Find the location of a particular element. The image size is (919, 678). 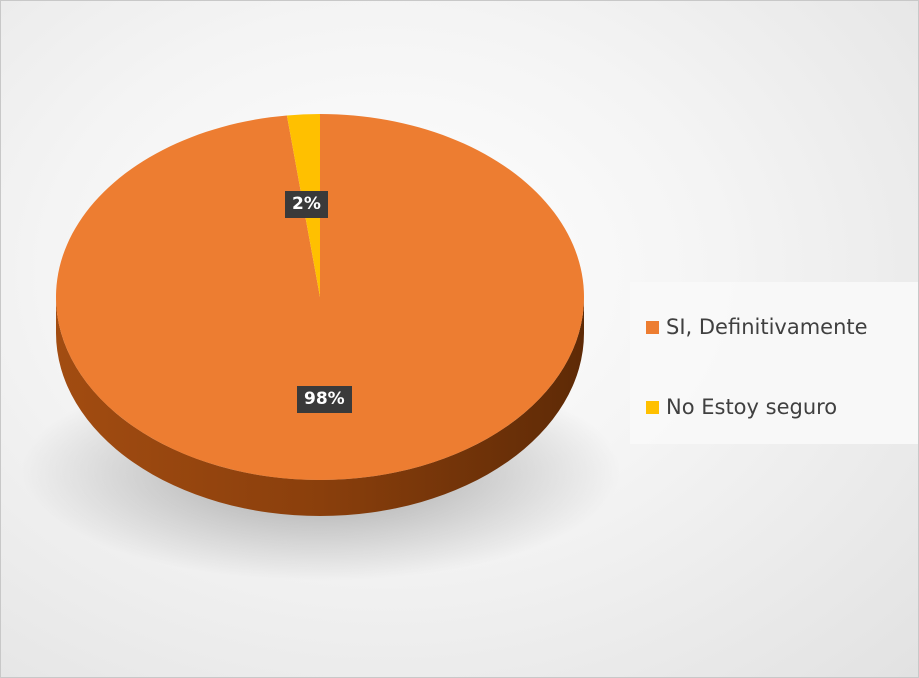

legend-label-no-estoy-seguro: No Estoy seguro is located at coordinates (752, 407).